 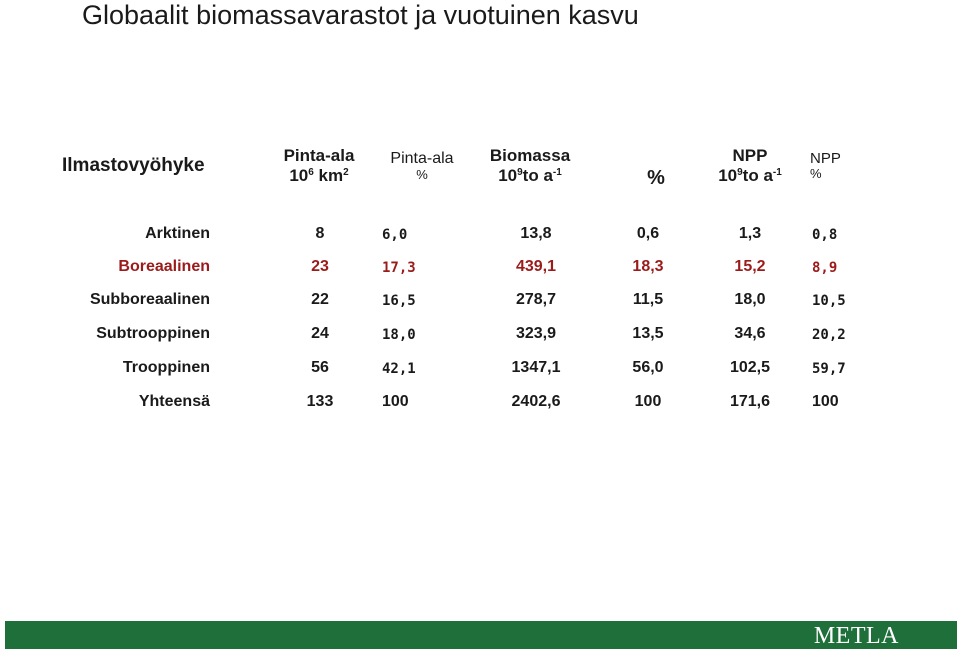 I want to click on header-biomass: Biomassa 109to a-1, so click(x=530, y=165).